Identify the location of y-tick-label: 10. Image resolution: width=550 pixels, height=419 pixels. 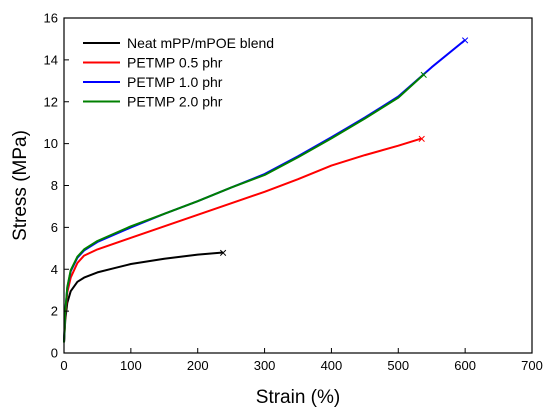
(51, 143).